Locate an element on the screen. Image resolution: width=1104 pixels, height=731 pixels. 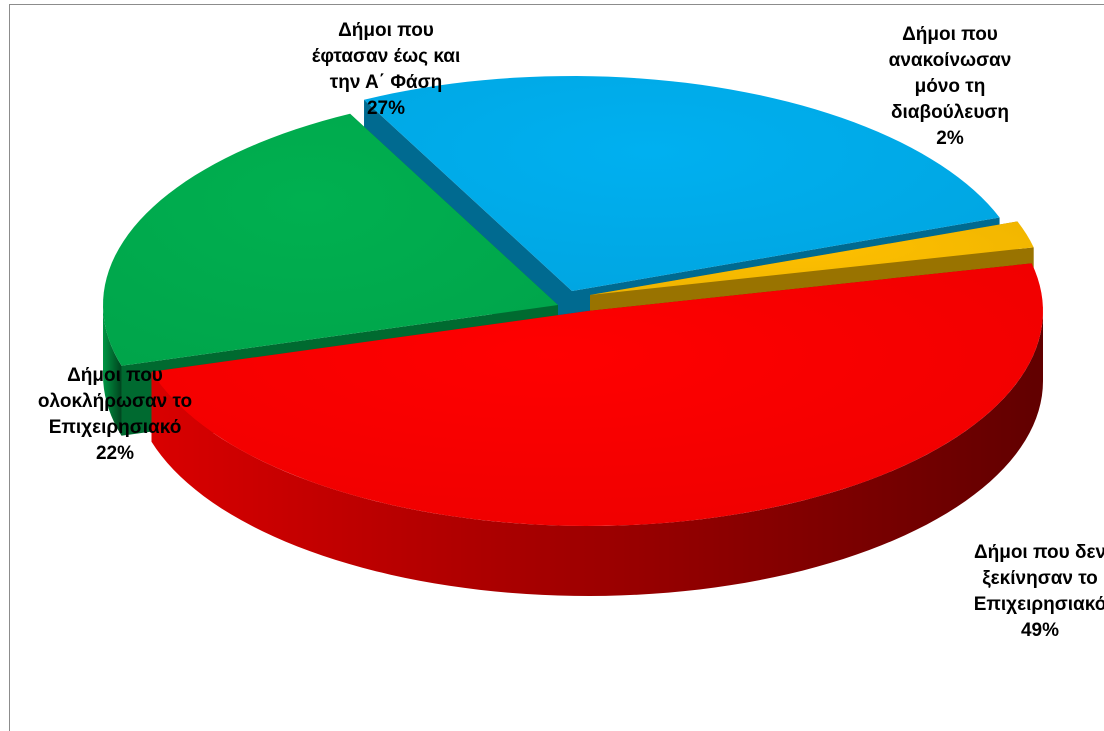
data-label-line: ξεκίνησαν το is located at coordinates (1040, 578).